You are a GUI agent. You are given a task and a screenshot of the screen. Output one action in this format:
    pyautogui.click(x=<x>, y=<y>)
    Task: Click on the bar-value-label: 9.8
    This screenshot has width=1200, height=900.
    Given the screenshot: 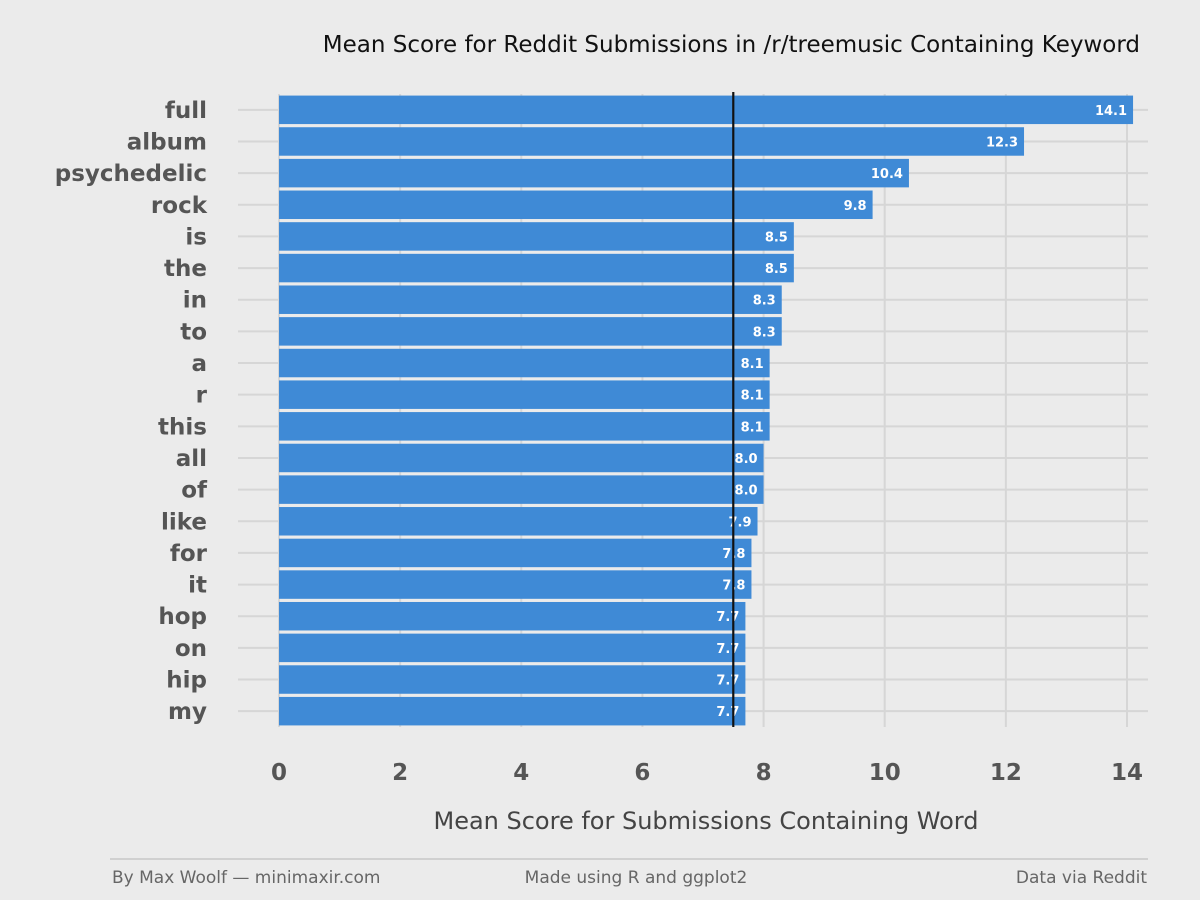 What is the action you would take?
    pyautogui.click(x=855, y=206)
    